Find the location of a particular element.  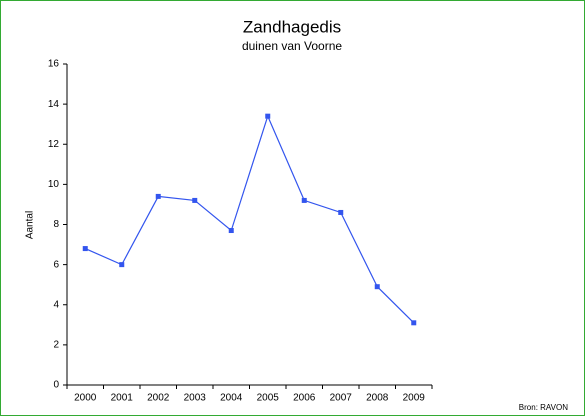

chart-subtitle: duinen van Voorne is located at coordinates (292, 46).